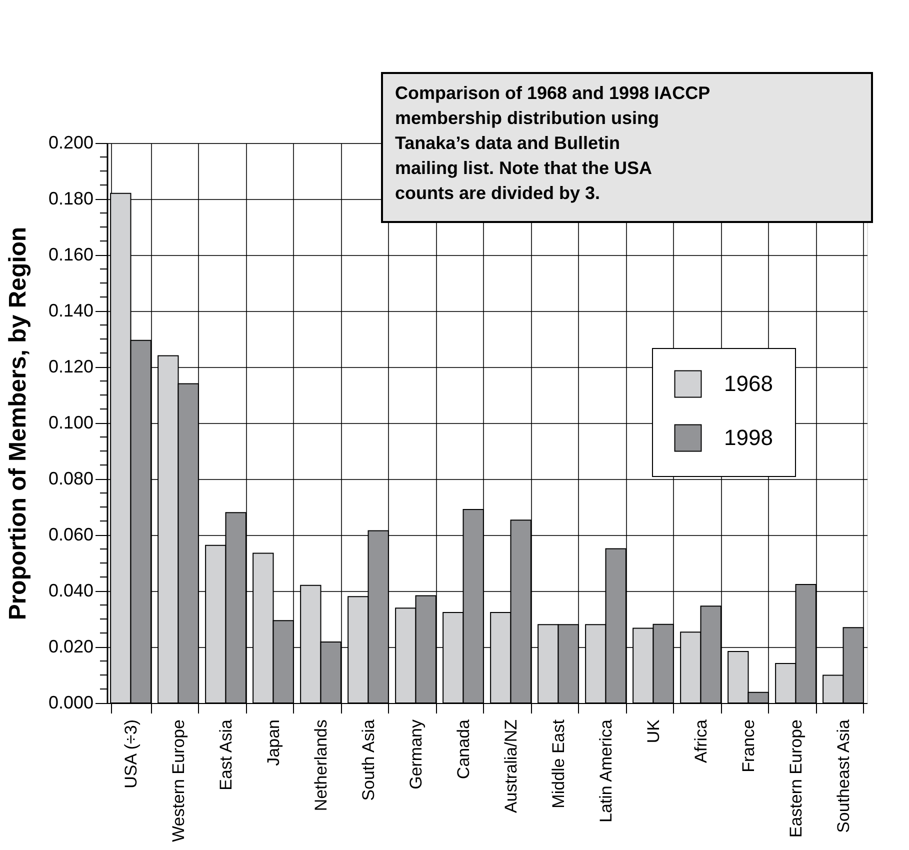 The image size is (909, 850). What do you see at coordinates (558, 763) in the screenshot?
I see `x-tick-label: Middle East` at bounding box center [558, 763].